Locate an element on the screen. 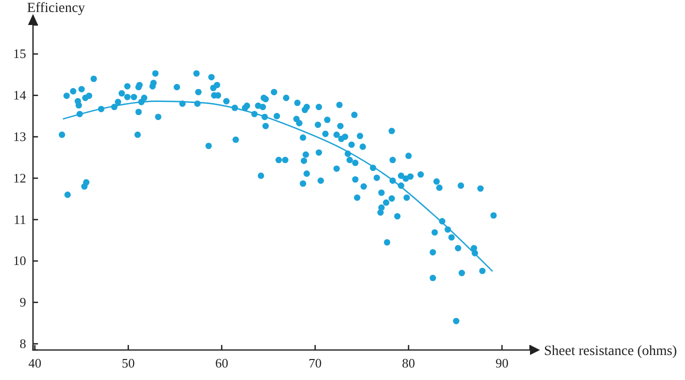 The width and height of the screenshot is (685, 380). y-tick-label: 12 is located at coordinates (19, 178).